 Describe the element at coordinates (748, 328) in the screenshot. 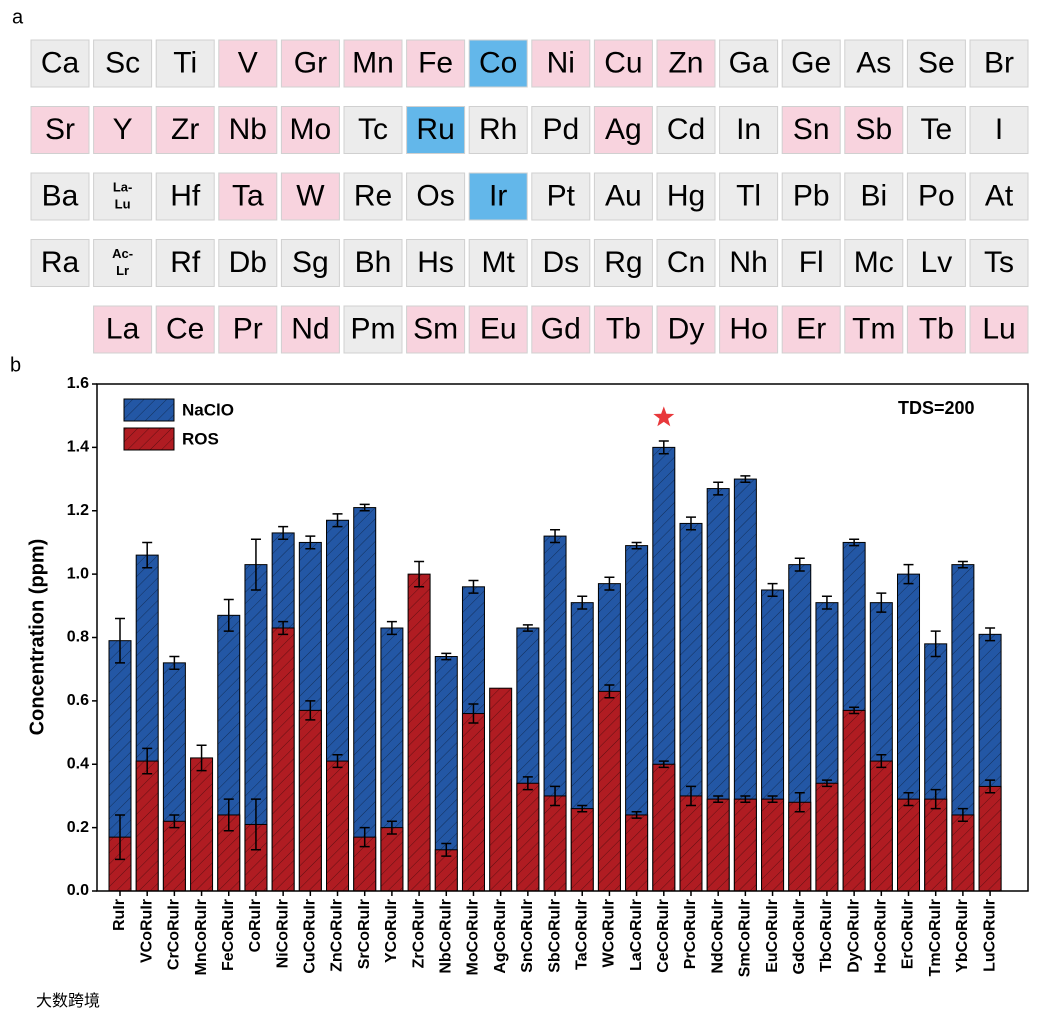

I see `element-symbol: Ho` at that location.